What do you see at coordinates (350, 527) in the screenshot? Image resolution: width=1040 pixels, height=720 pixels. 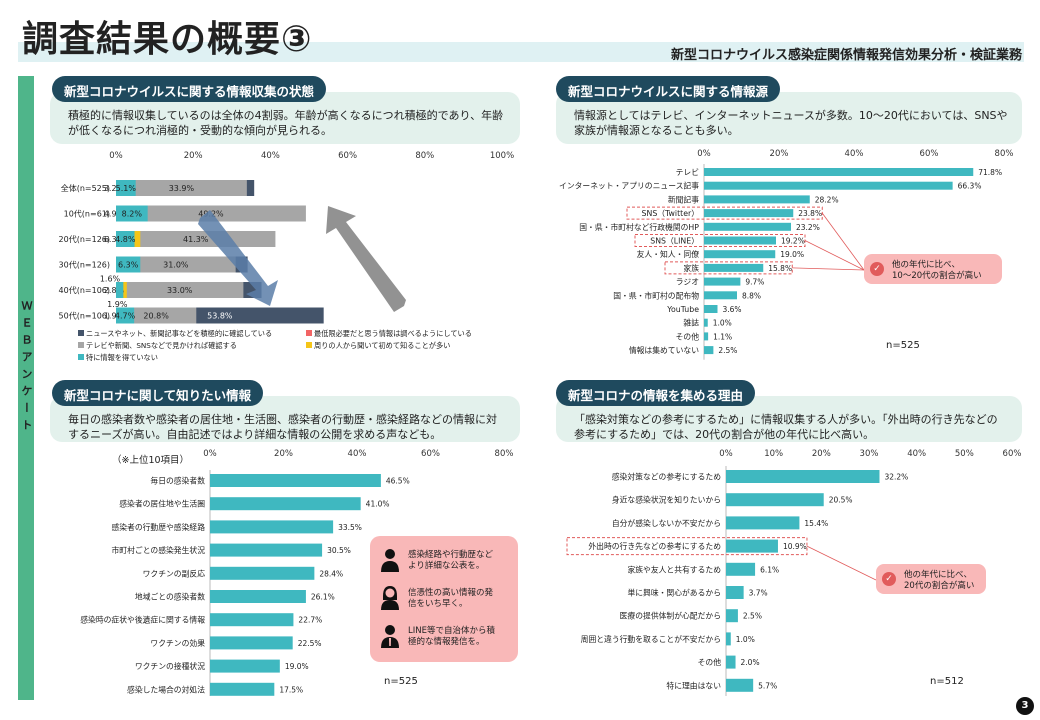 I see `data-label: 33.5%` at bounding box center [350, 527].